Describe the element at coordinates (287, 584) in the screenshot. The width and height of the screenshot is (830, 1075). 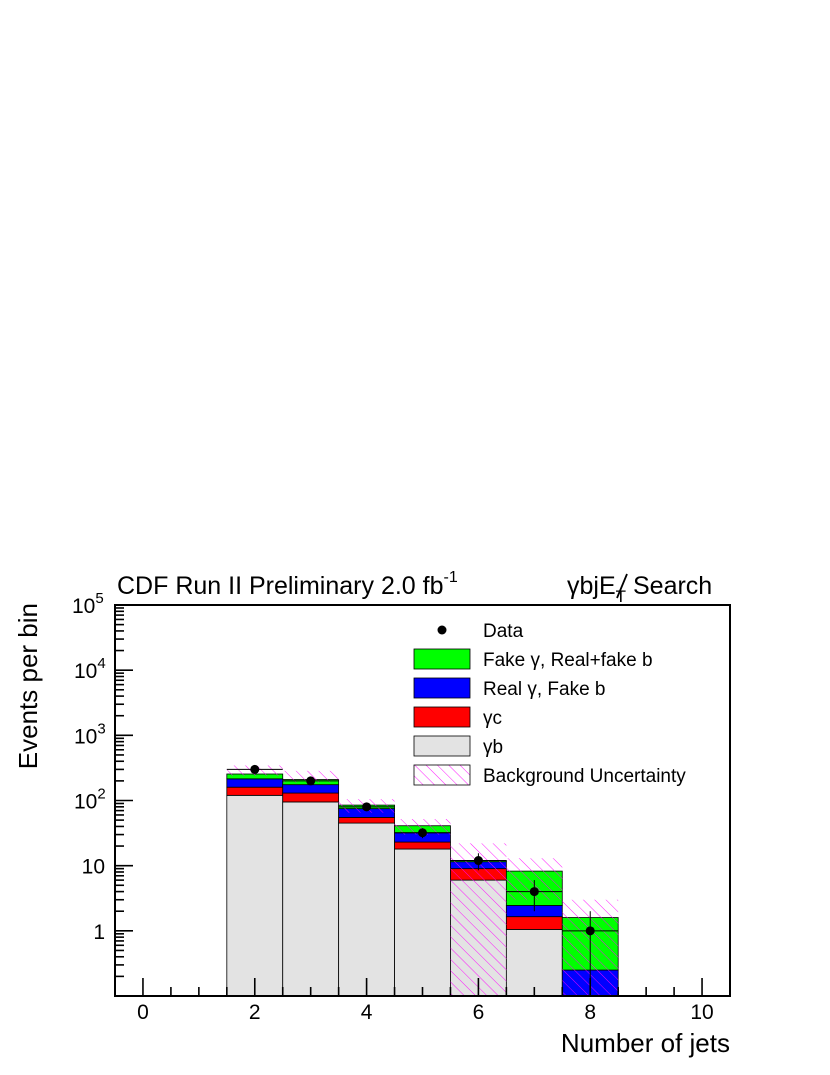
I see `chart-title-left: CDF Run II Preliminary 2.0 fb-1` at that location.